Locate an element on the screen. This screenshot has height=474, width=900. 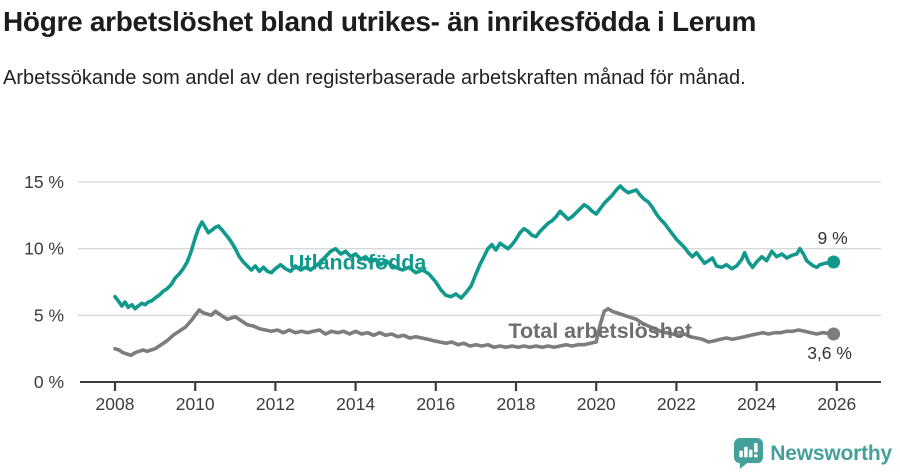
y-axis-tick-label: 5 % is located at coordinates (49, 315).